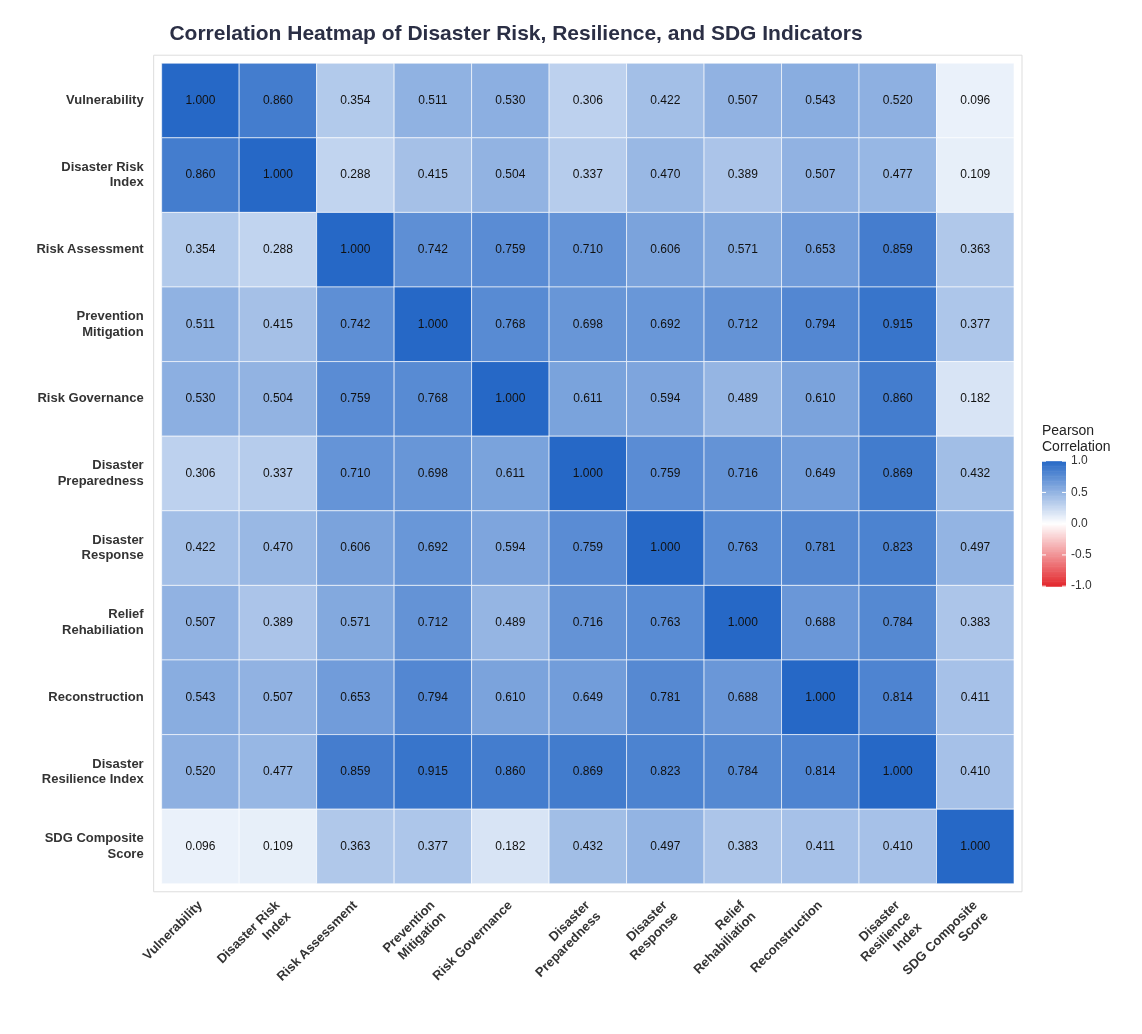 This screenshot has width=1142, height=1034. Describe the element at coordinates (1080, 460) in the screenshot. I see `color-bar-label: 1.0` at that location.